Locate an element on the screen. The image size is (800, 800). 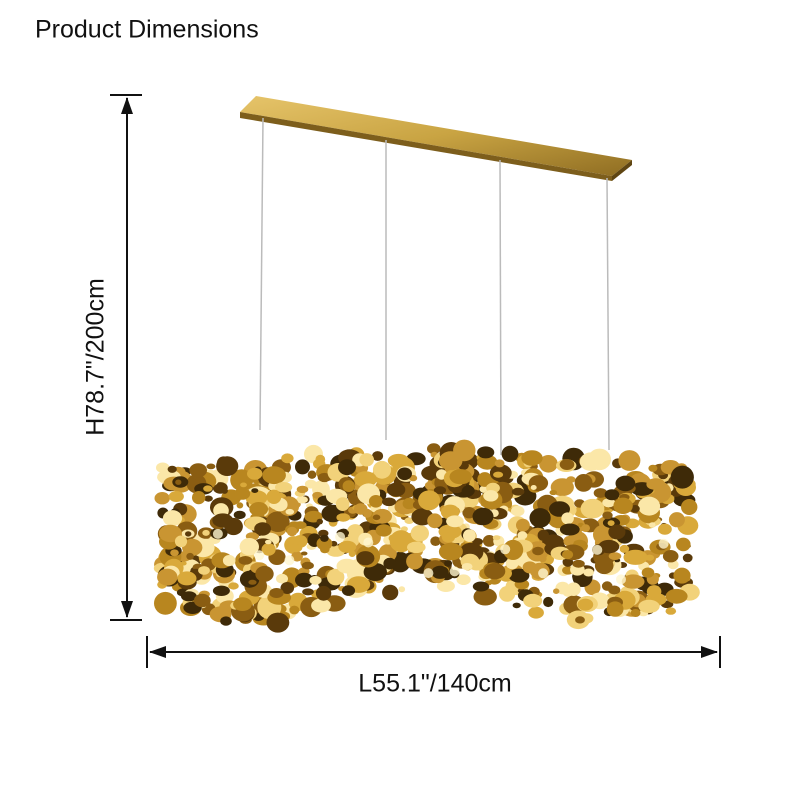
canopy is located at coordinates (436, 138).